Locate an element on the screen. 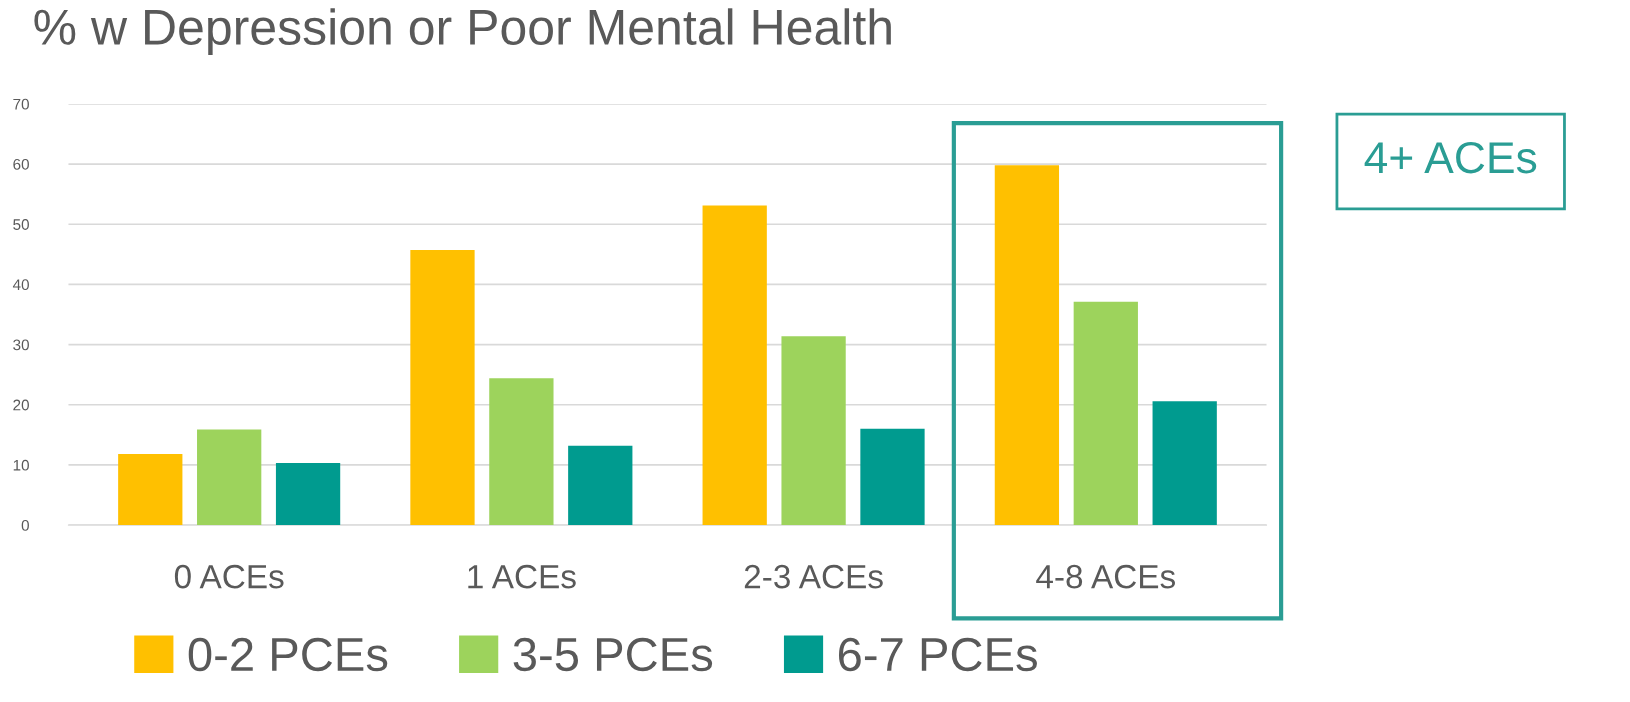 The height and width of the screenshot is (702, 1630). x-tick-label: 2-3 ACEs is located at coordinates (813, 576).